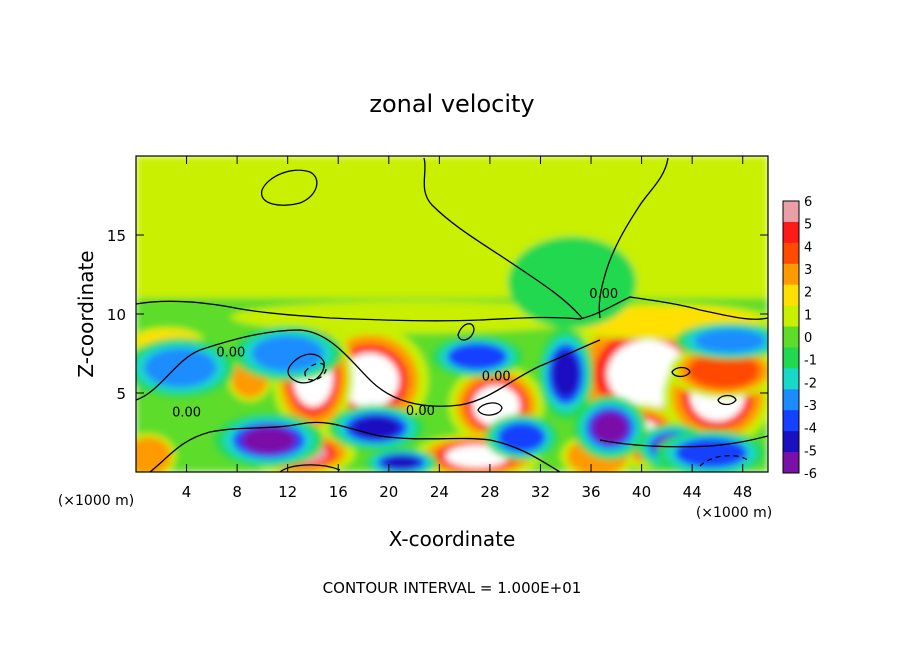  What do you see at coordinates (452, 539) in the screenshot?
I see `x-axis-label: X-coordinate` at bounding box center [452, 539].